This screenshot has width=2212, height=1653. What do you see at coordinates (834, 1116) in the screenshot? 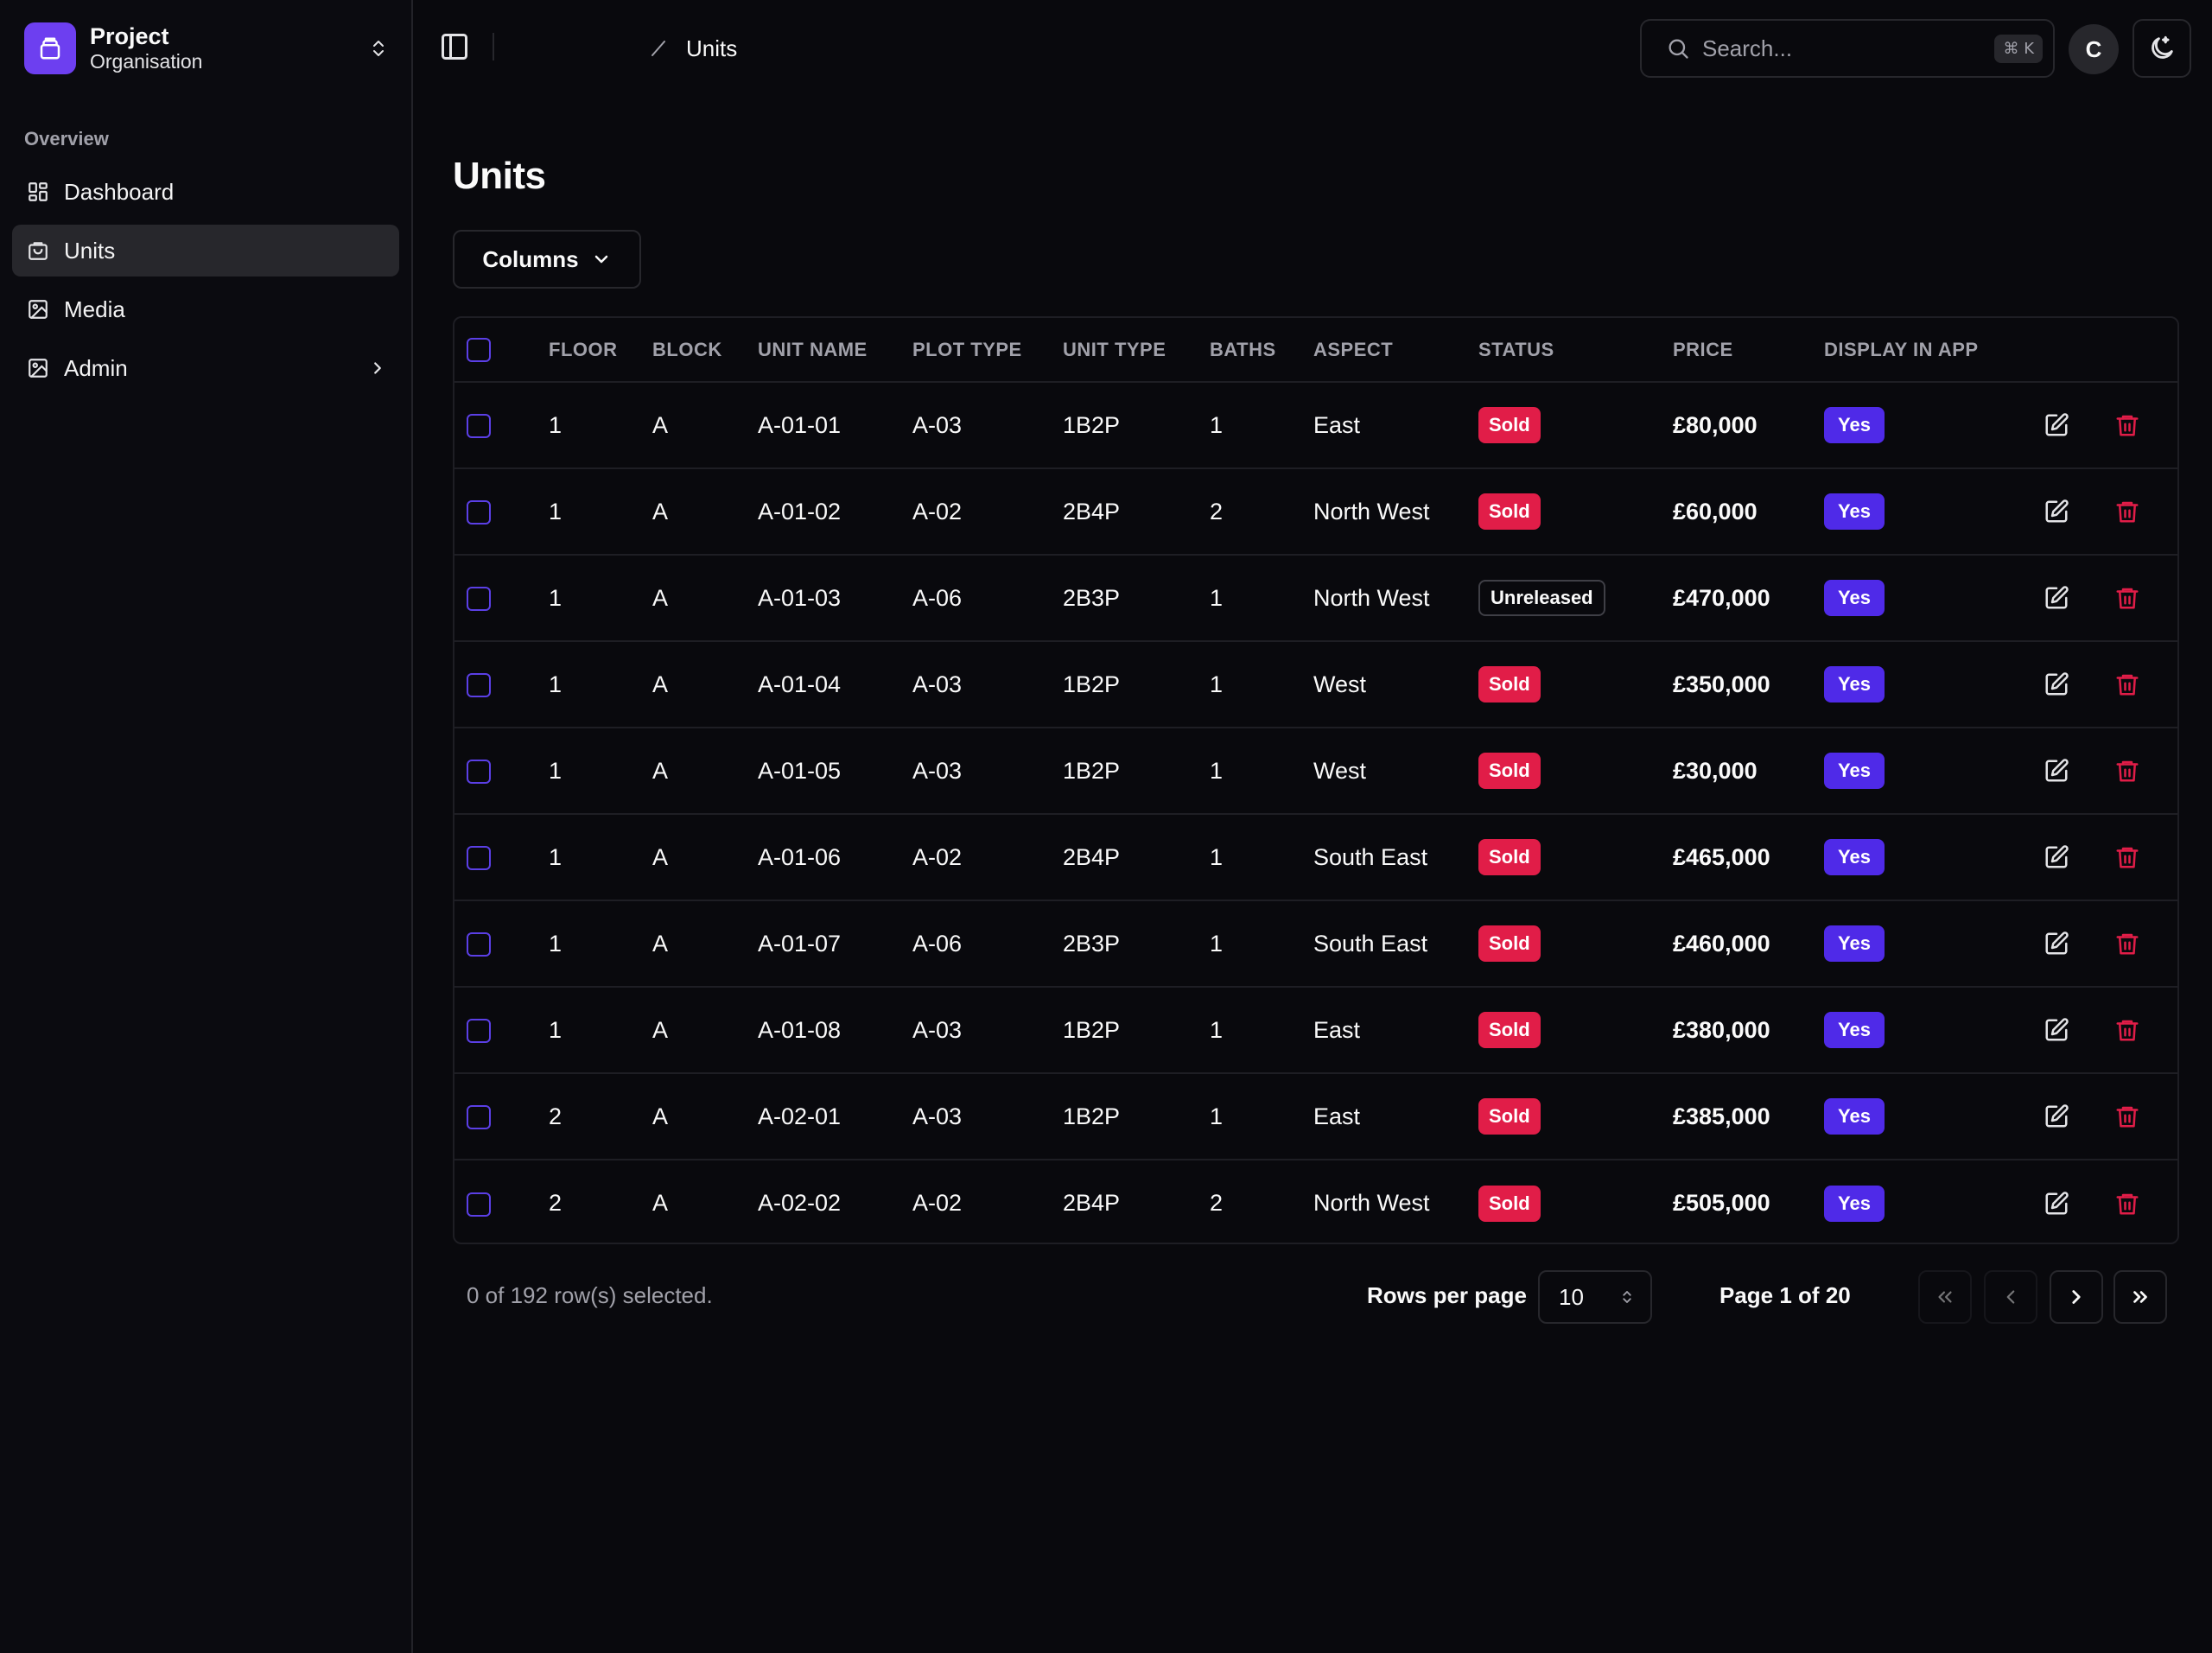
I see `cell-unit-name: A-02-01` at bounding box center [834, 1116].